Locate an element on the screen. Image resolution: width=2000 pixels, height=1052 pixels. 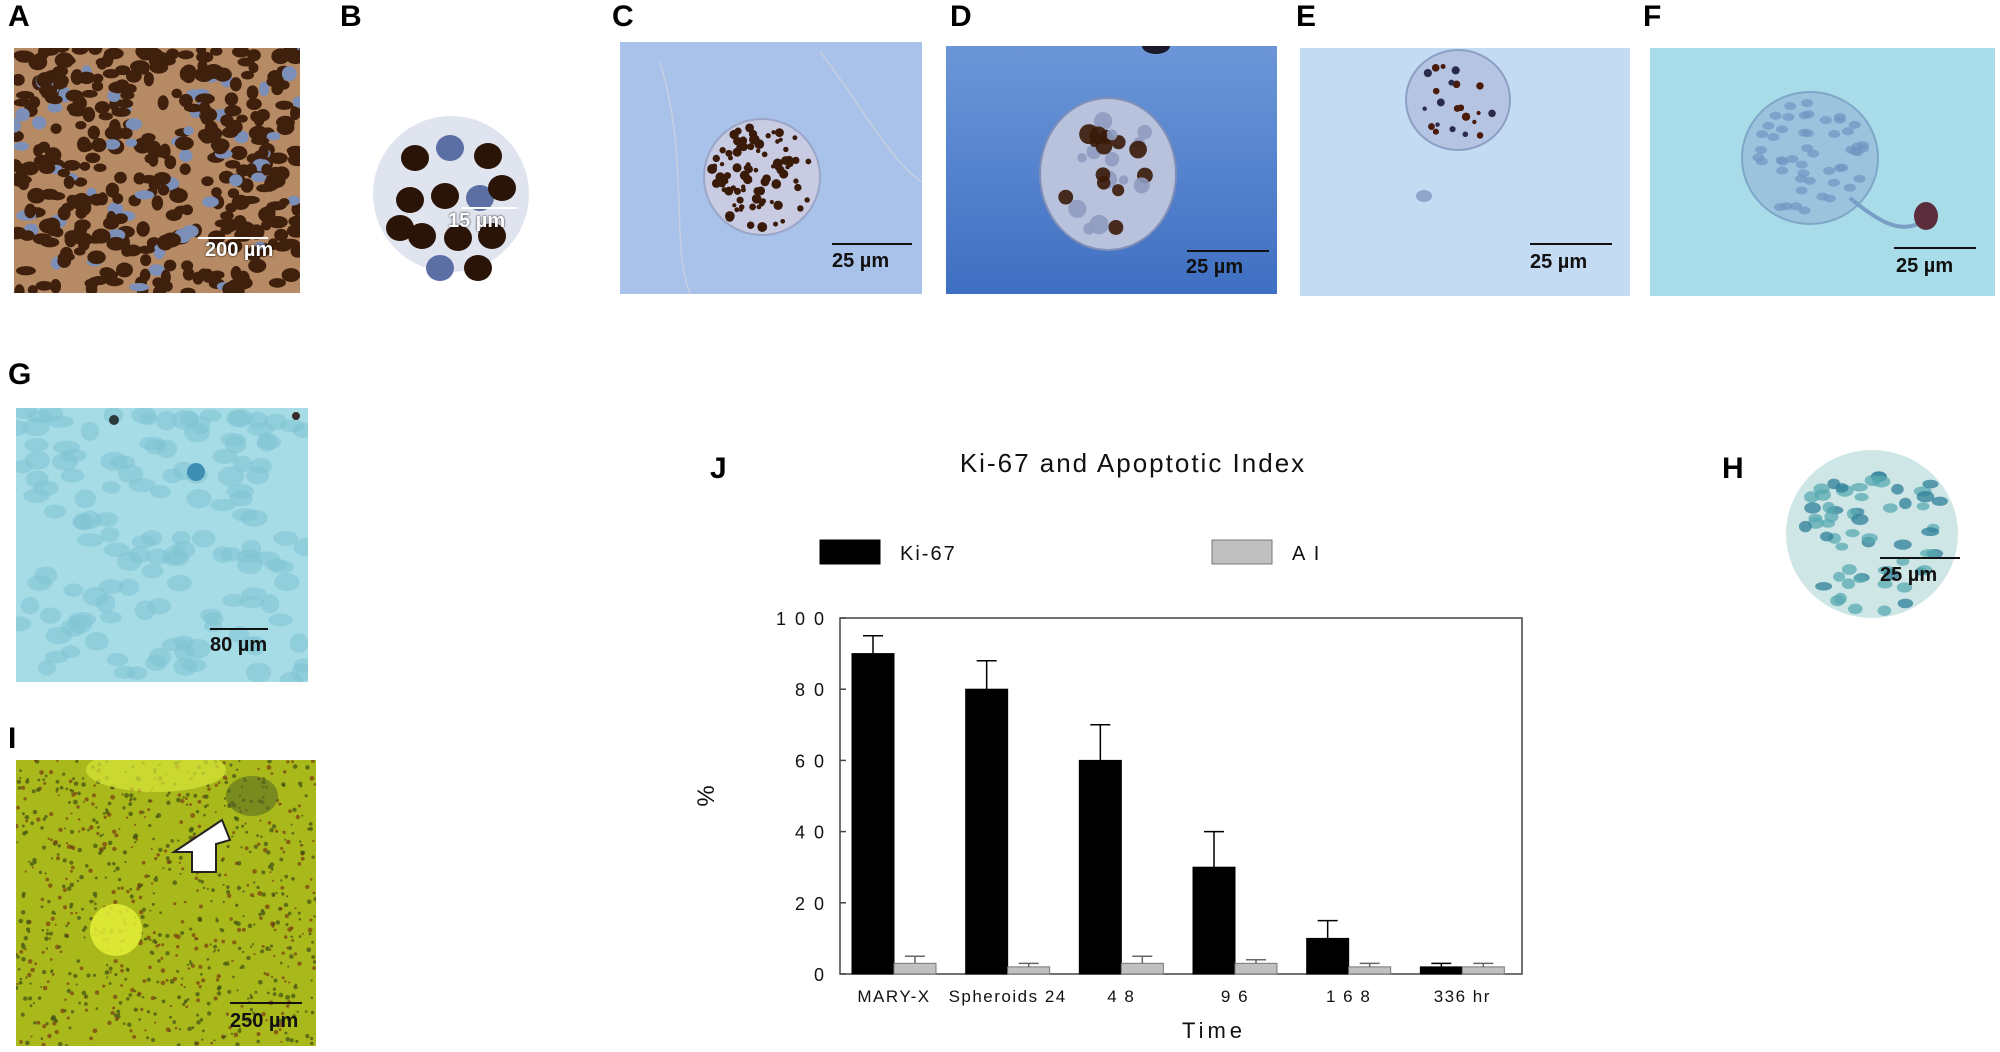
x-tick-label: 336 hr is located at coordinates (1462, 996).